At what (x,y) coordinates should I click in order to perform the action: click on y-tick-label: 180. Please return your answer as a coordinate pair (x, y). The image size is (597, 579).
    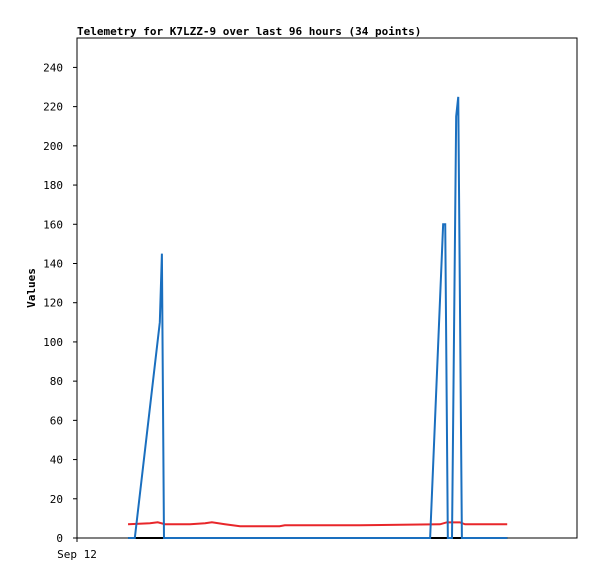
    Looking at the image, I should click on (53, 185).